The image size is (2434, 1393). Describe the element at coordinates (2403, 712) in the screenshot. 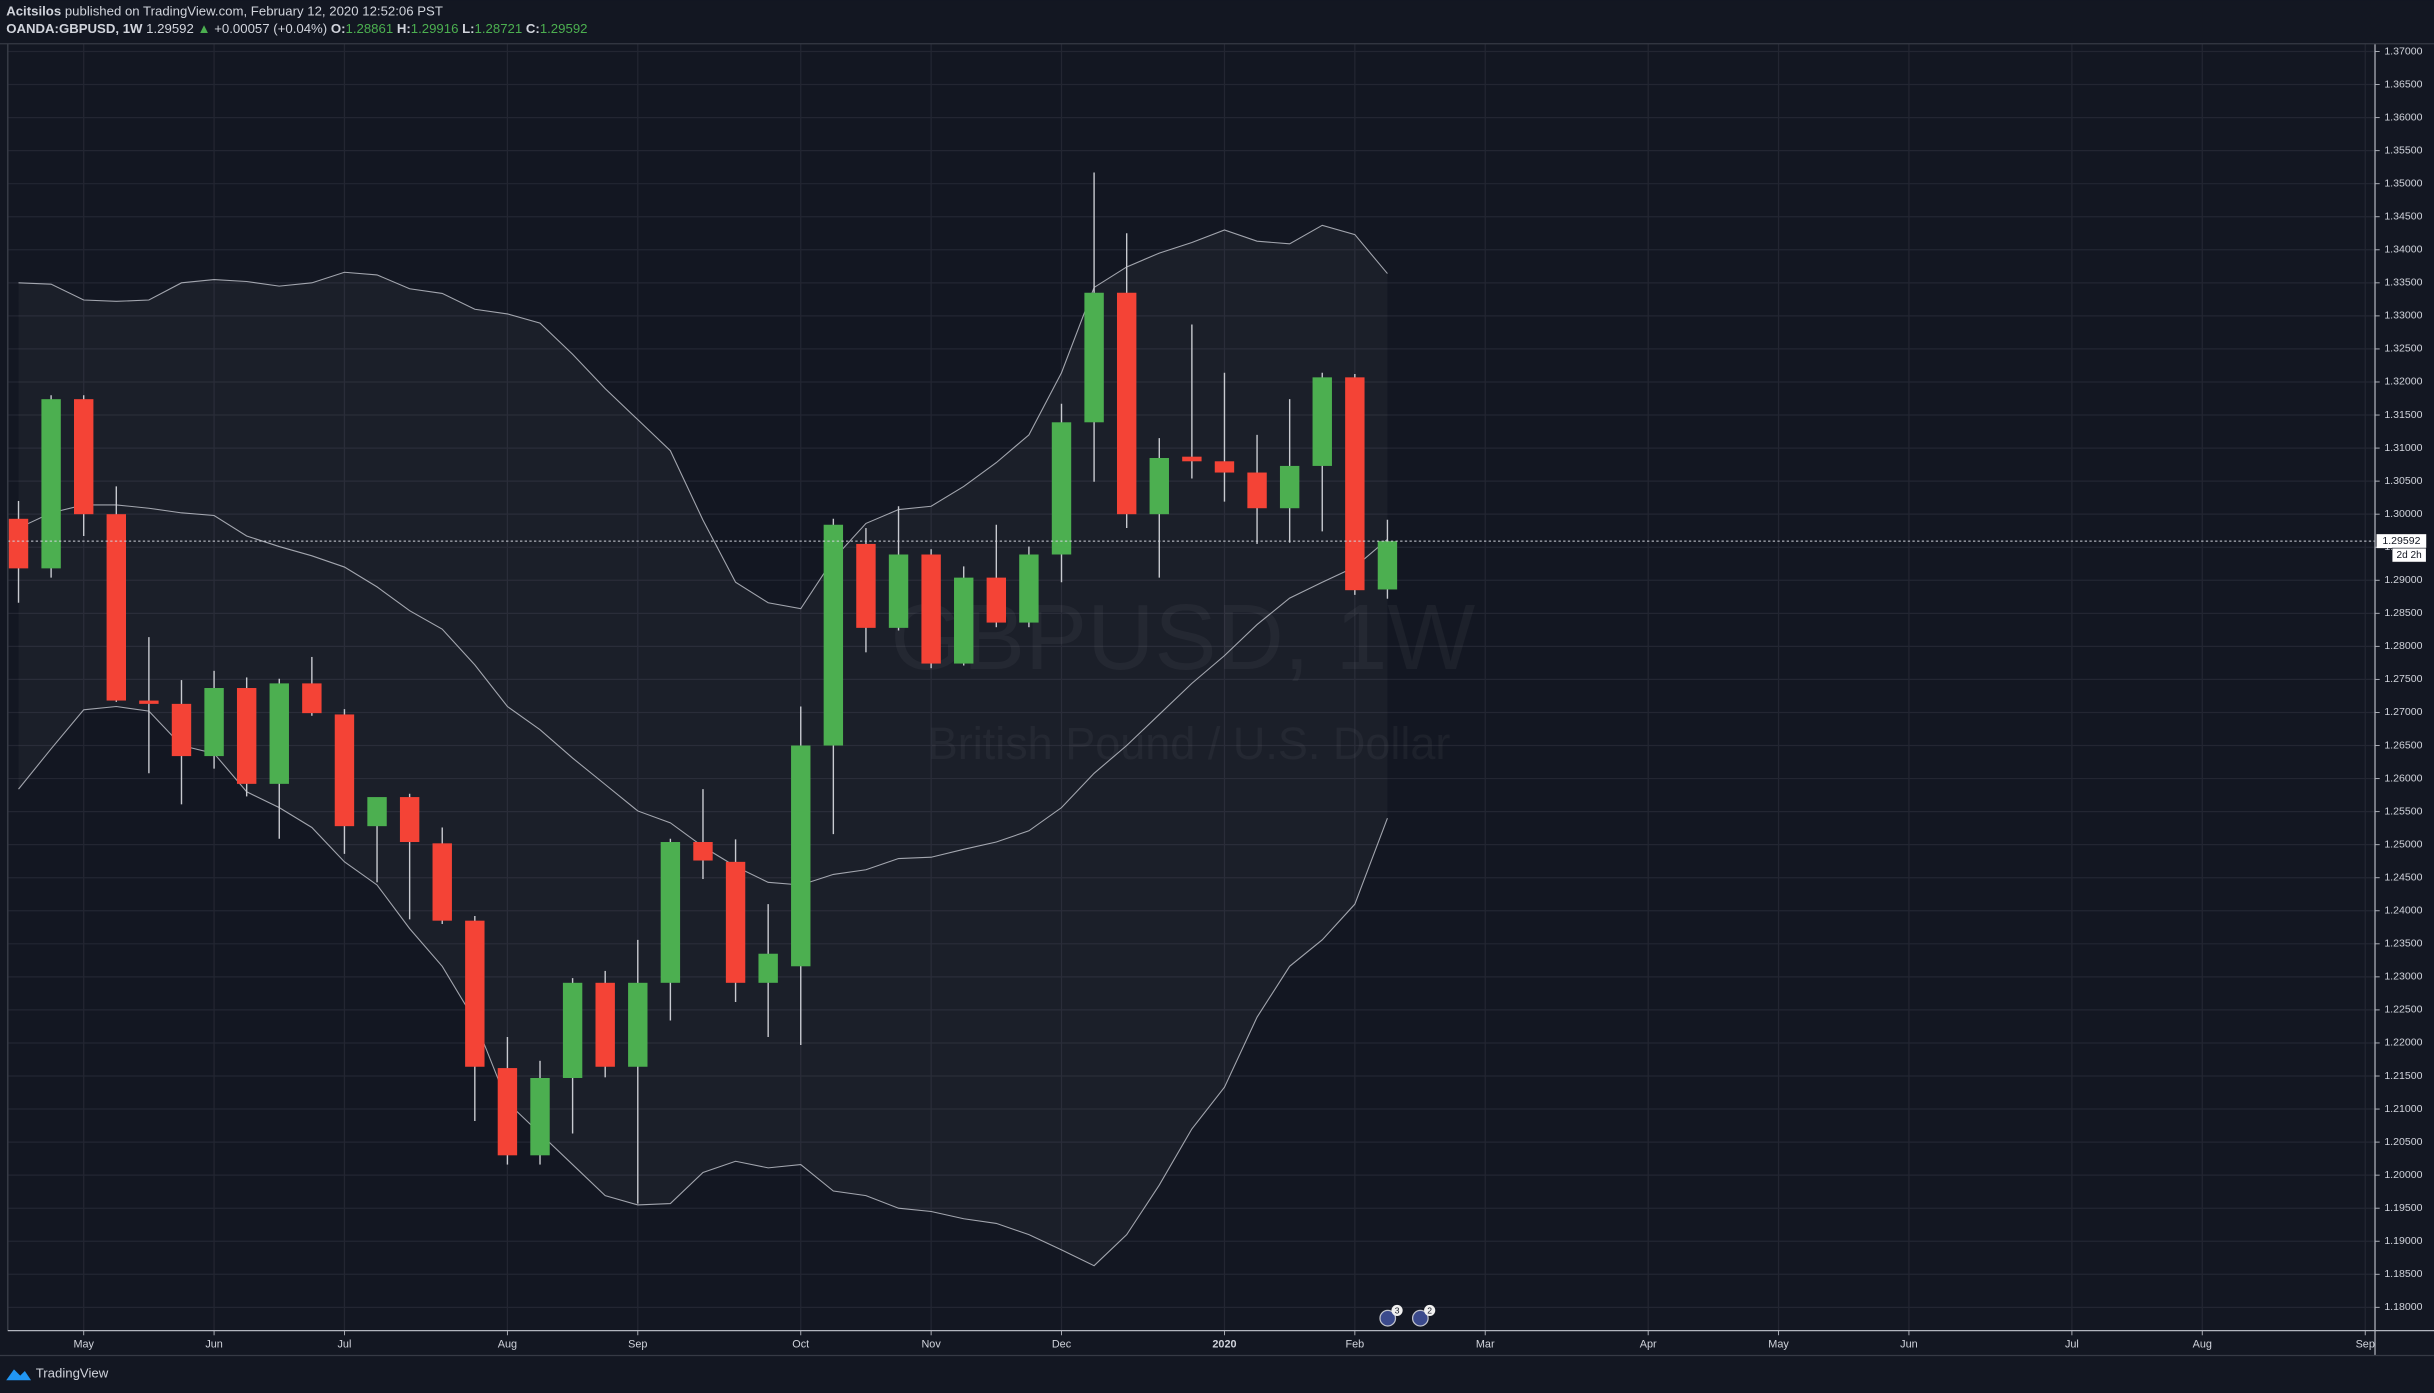

I see `y-tick-label: 1.27000` at that location.